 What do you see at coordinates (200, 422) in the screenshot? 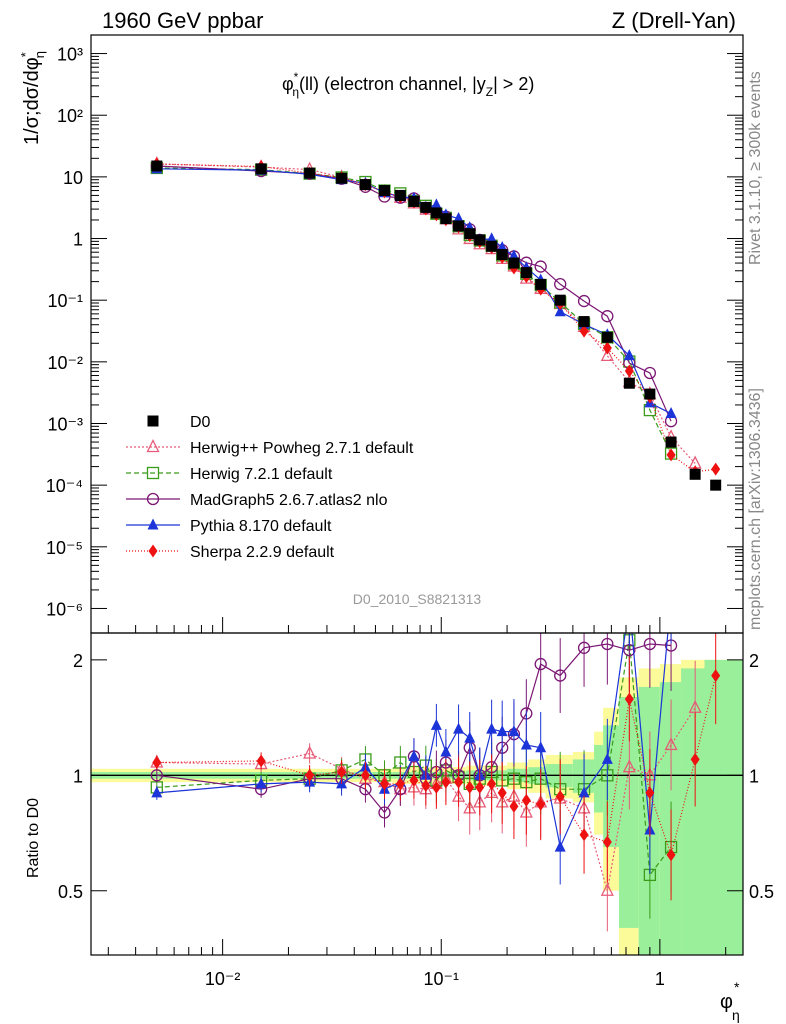
I see `legend-label: D0` at bounding box center [200, 422].